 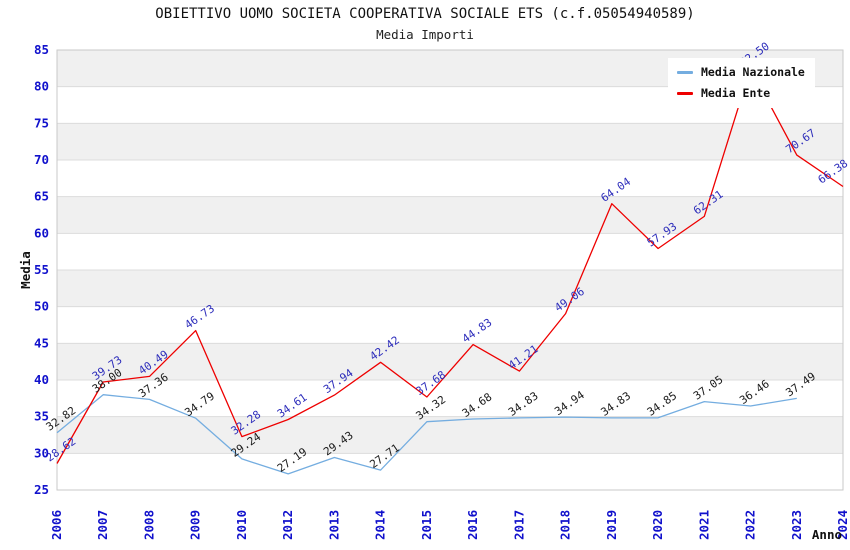 What do you see at coordinates (102, 525) in the screenshot?
I see `svg-text: 2007` at bounding box center [102, 525].